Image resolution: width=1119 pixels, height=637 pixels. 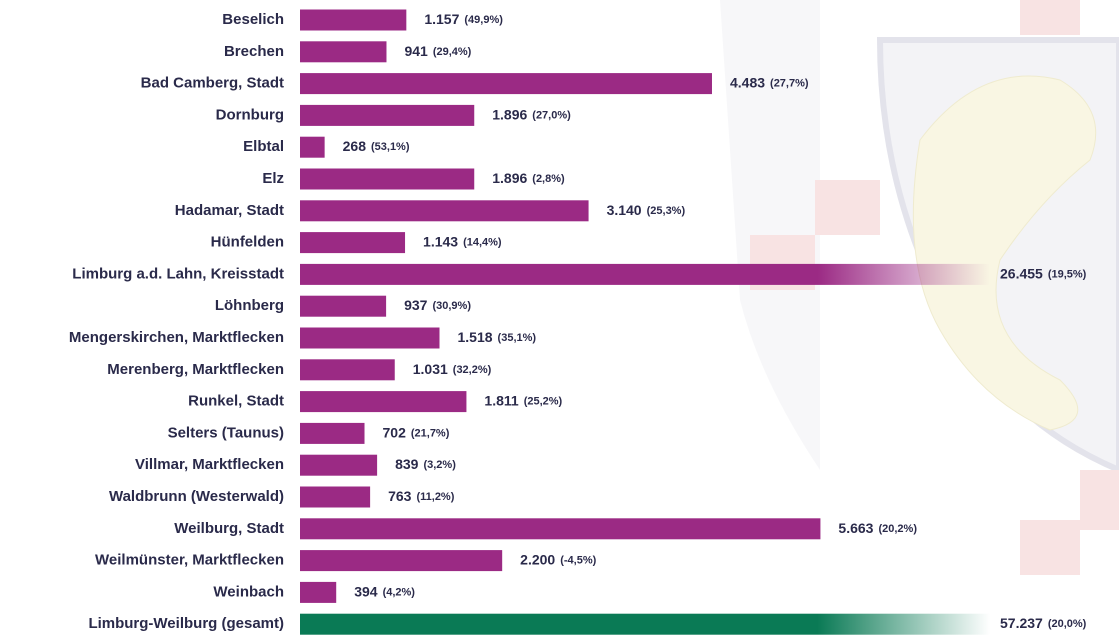 I want to click on change: (25,3%), so click(x=666, y=211).